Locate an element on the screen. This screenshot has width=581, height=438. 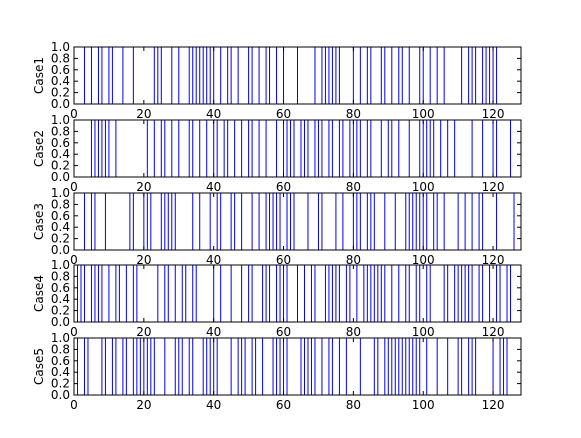
y-axis-label: Case4 is located at coordinates (39, 293).